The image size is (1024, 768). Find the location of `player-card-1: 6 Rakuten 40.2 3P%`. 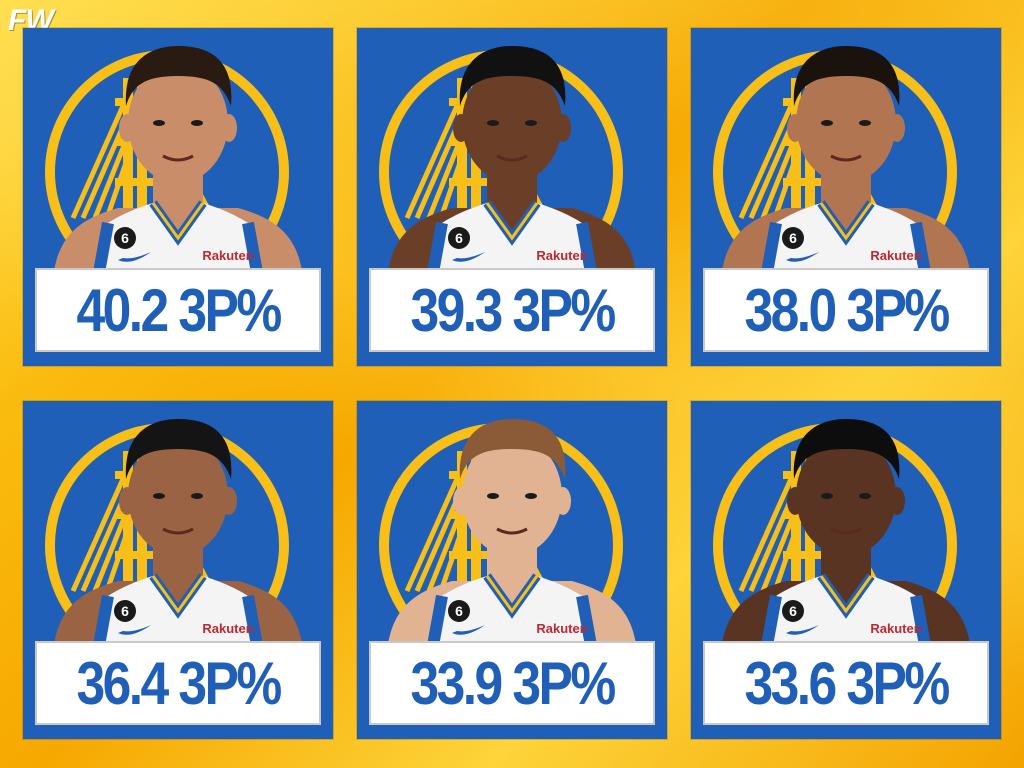

player-card-1: 6 Rakuten 40.2 3P% is located at coordinates (178, 197).